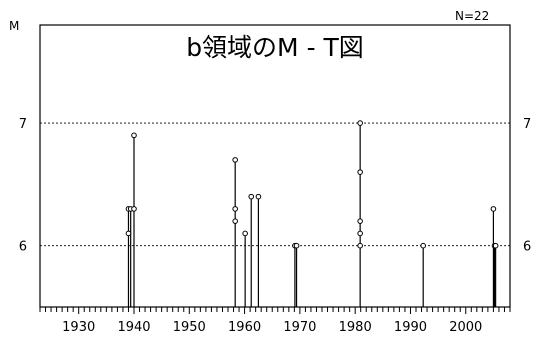 Image resolution: width=544 pixels, height=338 pixels. I want to click on chart-title: b領域のM - T図, so click(275, 47).